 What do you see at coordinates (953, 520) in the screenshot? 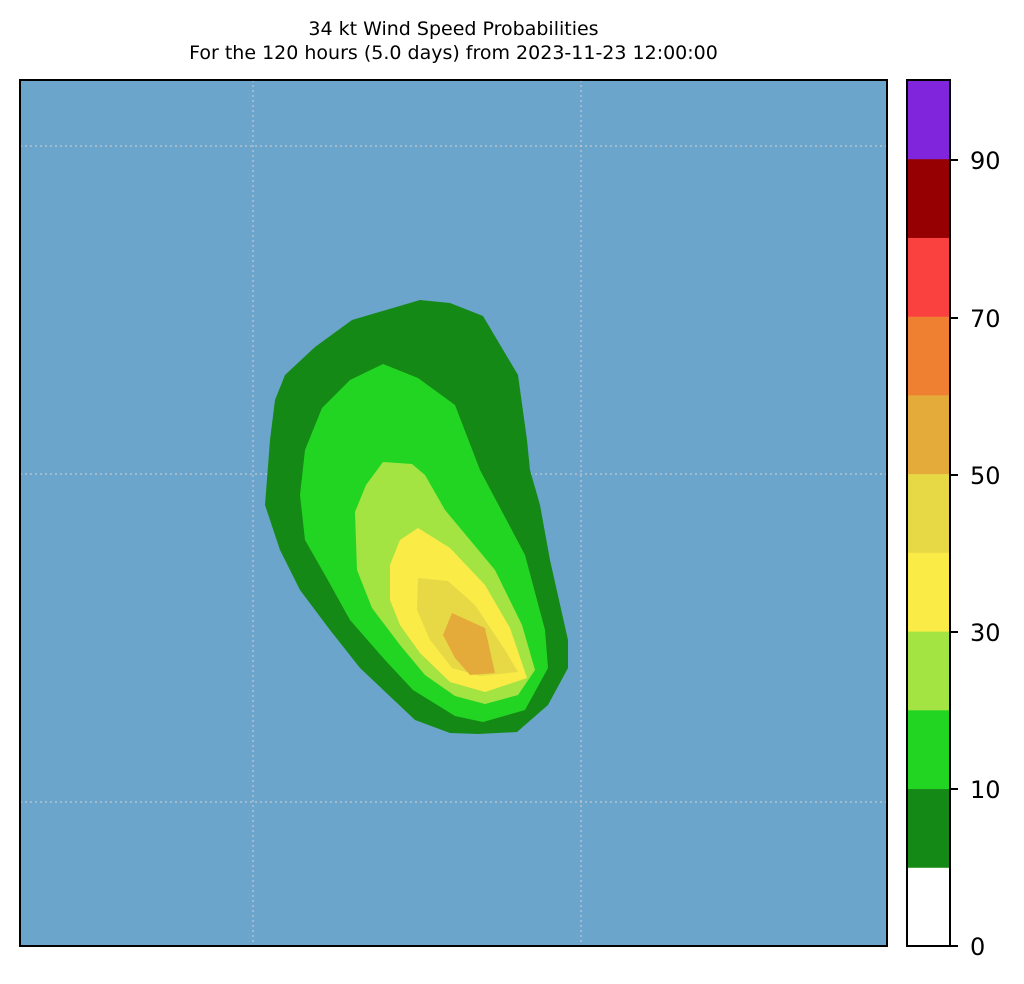
I see `colorbar: 0 10 30 50 70 90` at bounding box center [953, 520].